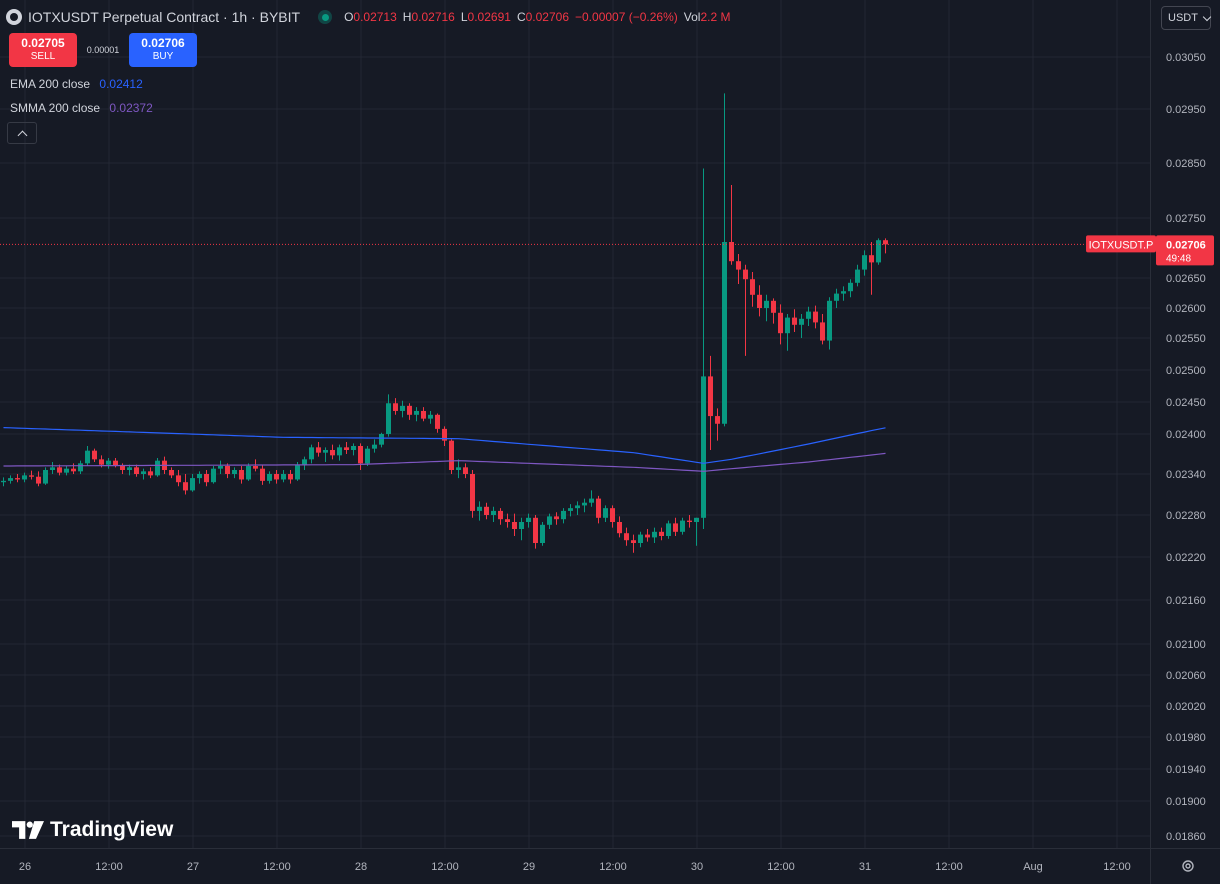 The image size is (1220, 884). Describe the element at coordinates (1186, 558) in the screenshot. I see `y-tick-label: 0.02220` at that location.